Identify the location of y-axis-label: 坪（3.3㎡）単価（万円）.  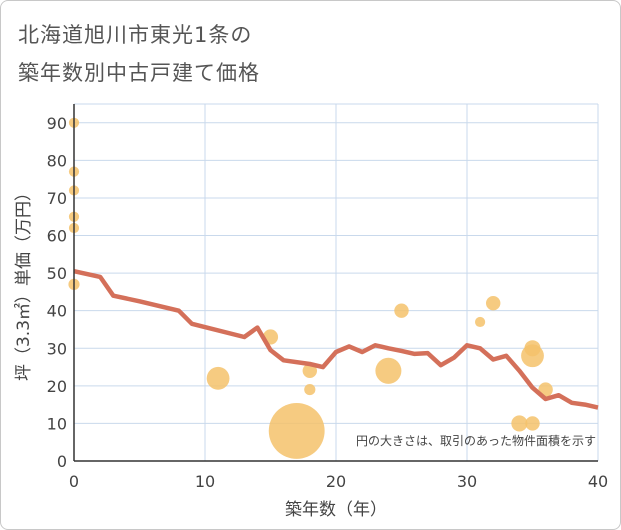
(24, 282).